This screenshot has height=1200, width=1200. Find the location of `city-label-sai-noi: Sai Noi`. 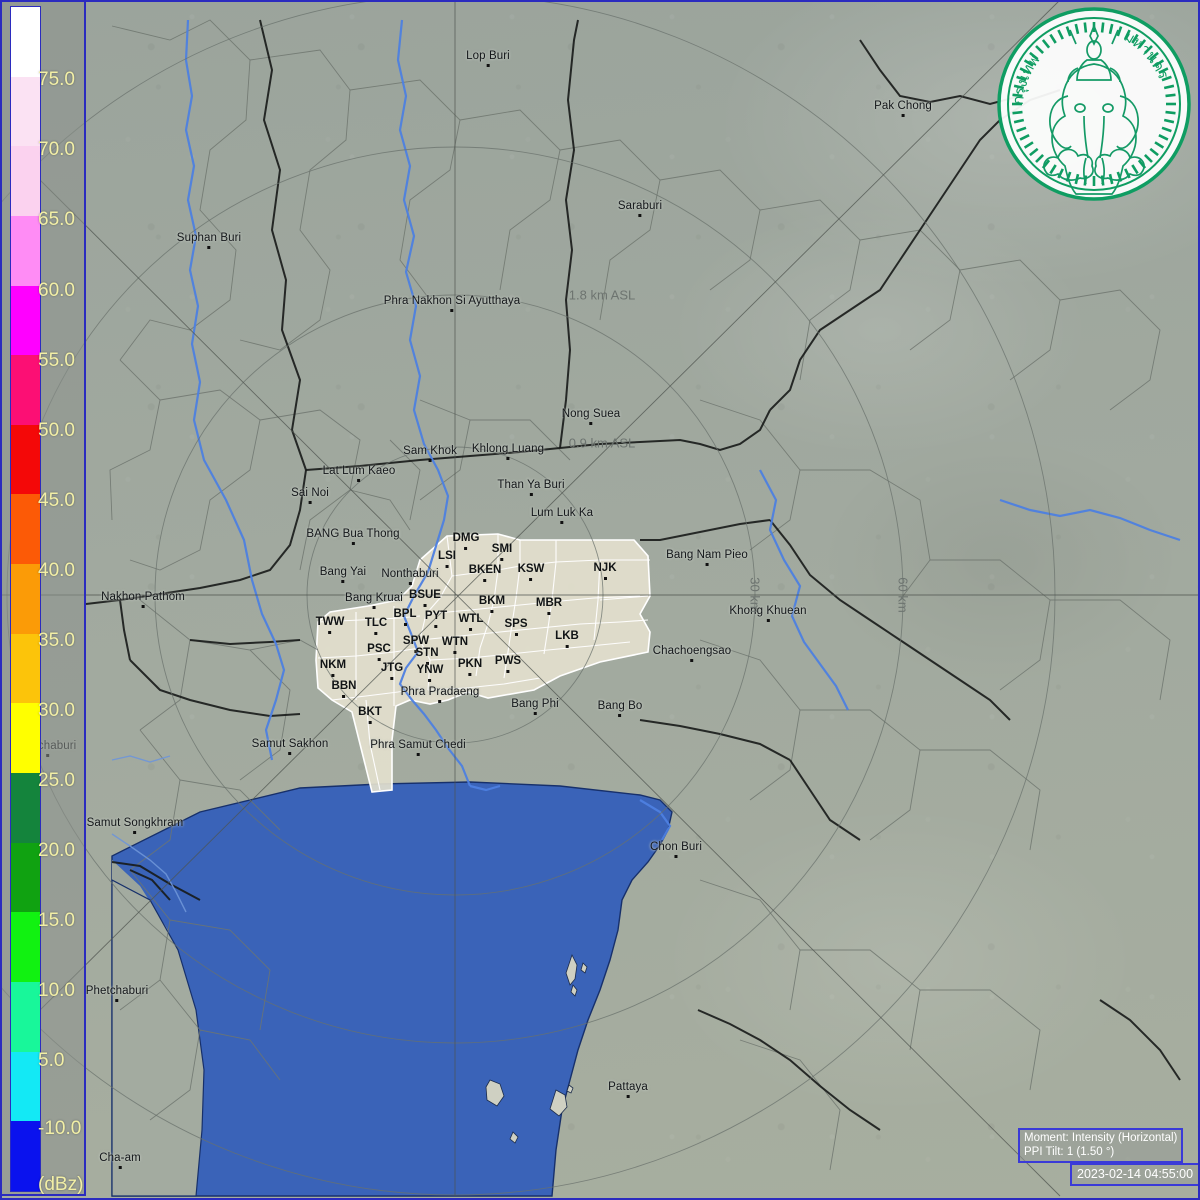

city-label-sai-noi: Sai Noi is located at coordinates (310, 495).